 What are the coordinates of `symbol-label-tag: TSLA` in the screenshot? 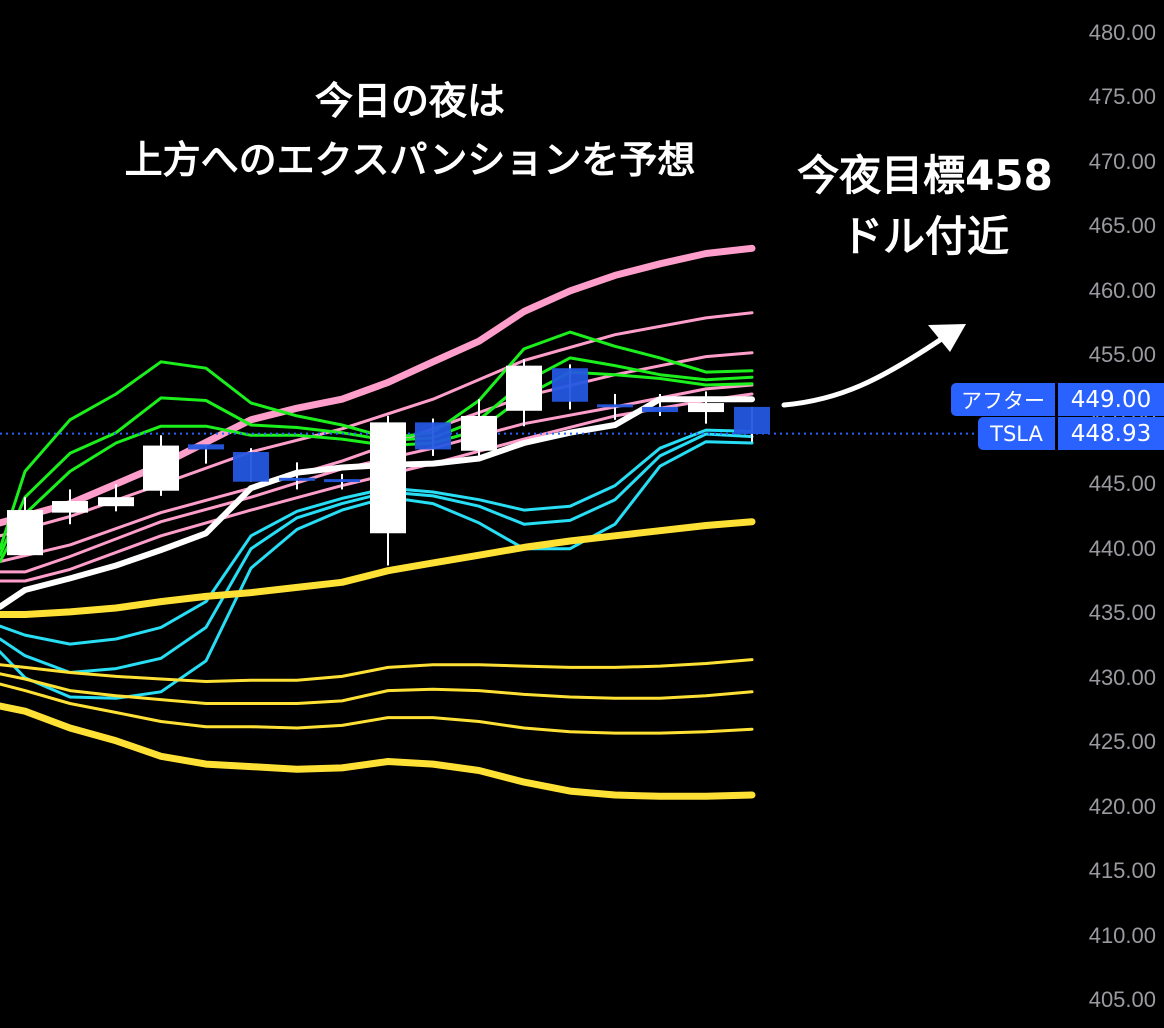 It's located at (1016, 433).